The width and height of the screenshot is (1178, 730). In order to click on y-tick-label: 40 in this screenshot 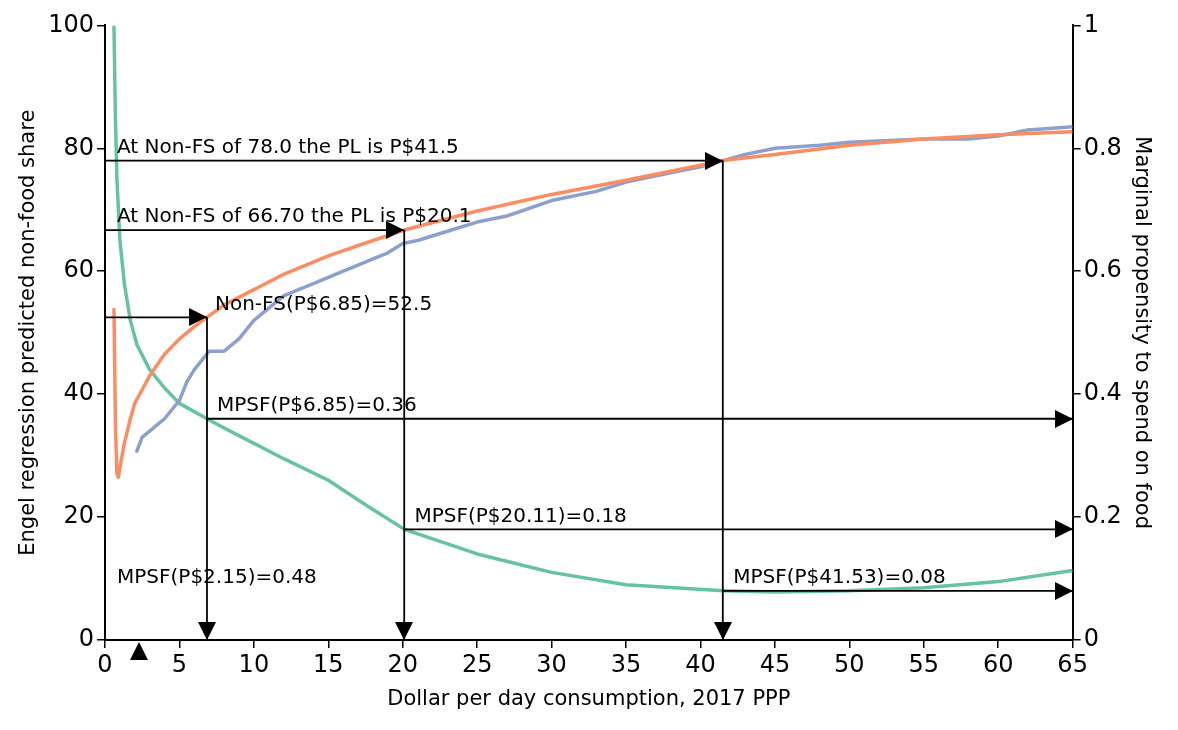, I will do `click(79, 392)`.